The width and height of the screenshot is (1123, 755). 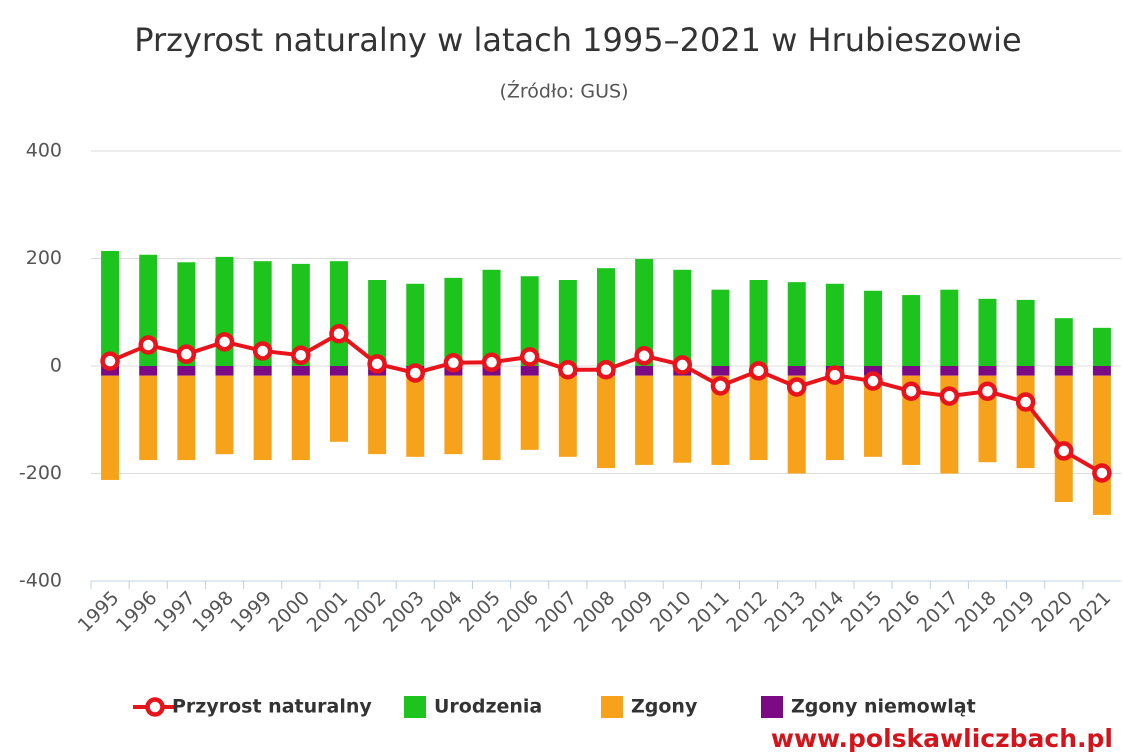 What do you see at coordinates (883, 707) in the screenshot?
I see `legend-label: Zgony niemowląt` at bounding box center [883, 707].